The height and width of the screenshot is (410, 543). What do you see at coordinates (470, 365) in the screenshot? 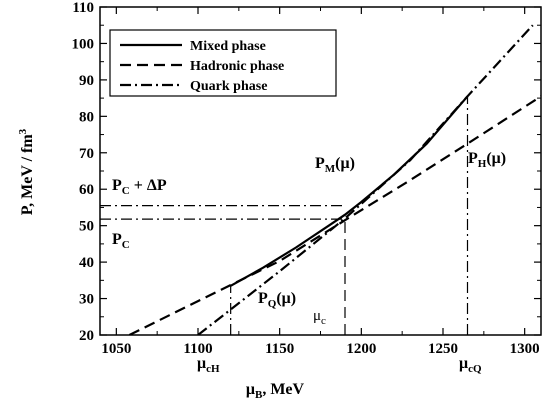
I see `annotation-mu-cq: μcQ` at bounding box center [470, 365].